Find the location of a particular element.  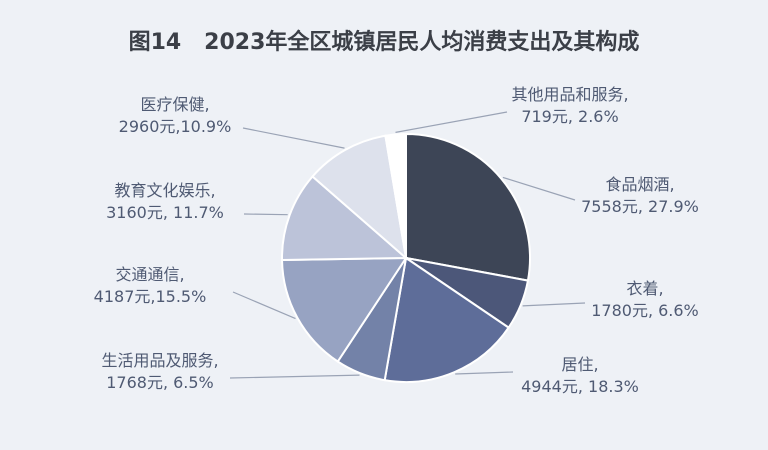

slice-label-value-4: 1768元, 6.5% is located at coordinates (160, 382).